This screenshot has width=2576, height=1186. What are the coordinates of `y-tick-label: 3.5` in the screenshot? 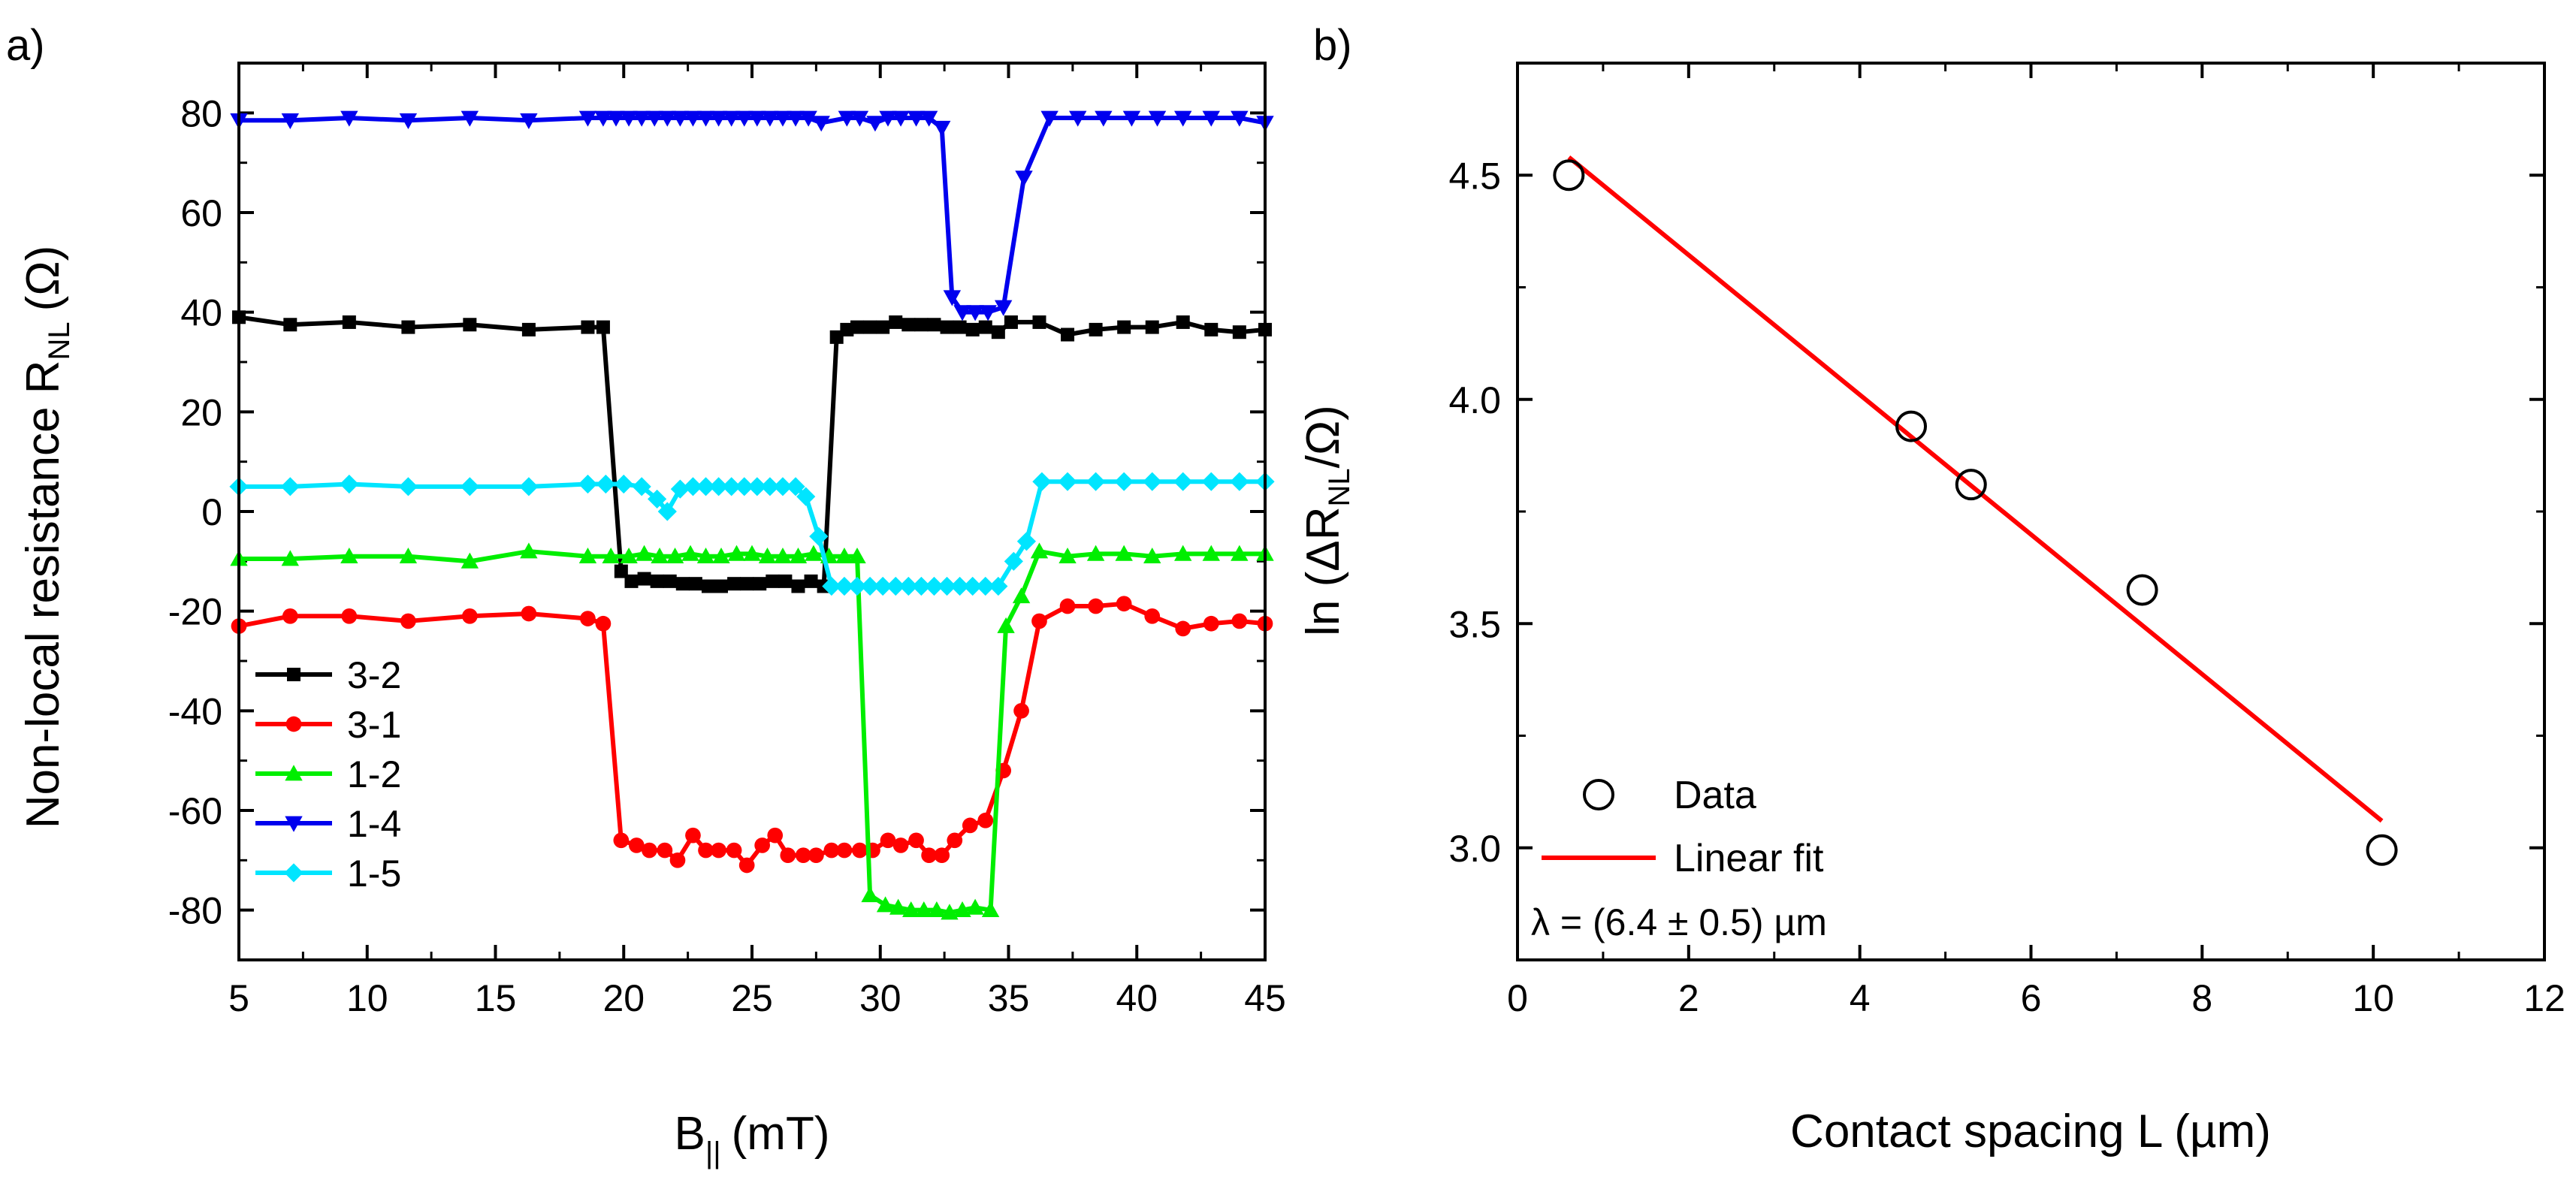 It's located at (1474, 624).